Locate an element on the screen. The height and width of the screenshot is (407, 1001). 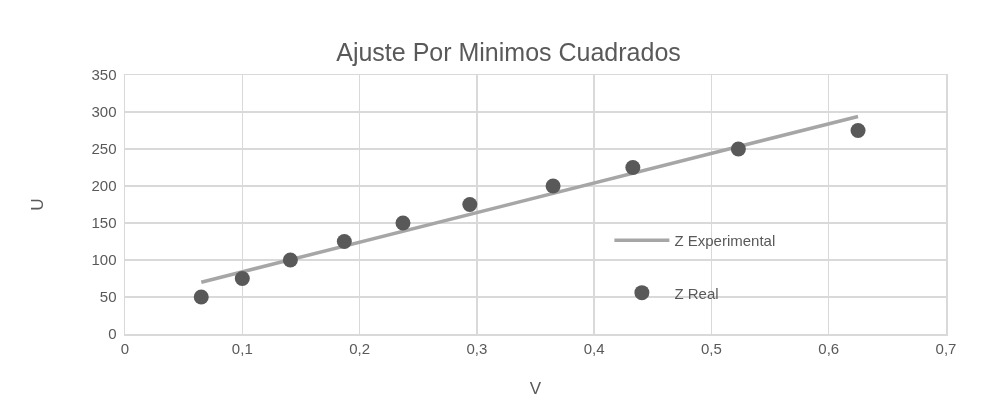
chart-title: Ajuste Por Minimos Cuadrados is located at coordinates (508, 51).